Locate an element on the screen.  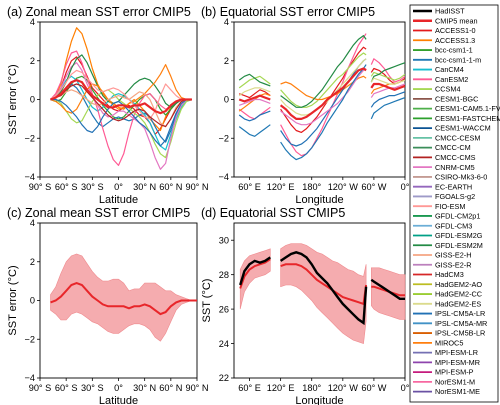
series-line-cmcc-cms is located at coordinates (121, 105).